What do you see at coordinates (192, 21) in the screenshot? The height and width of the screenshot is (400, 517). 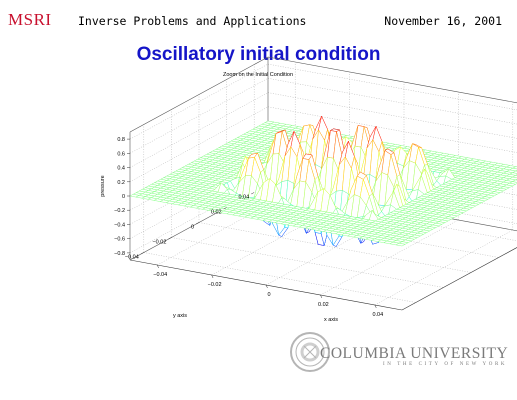 I see `talk-title: Inverse Problems and Applications` at bounding box center [192, 21].